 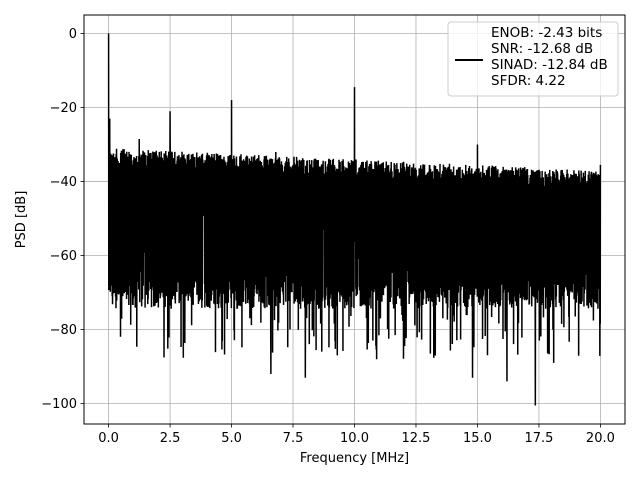 What do you see at coordinates (73, 34) in the screenshot?
I see `y-tick-label: 0` at bounding box center [73, 34].